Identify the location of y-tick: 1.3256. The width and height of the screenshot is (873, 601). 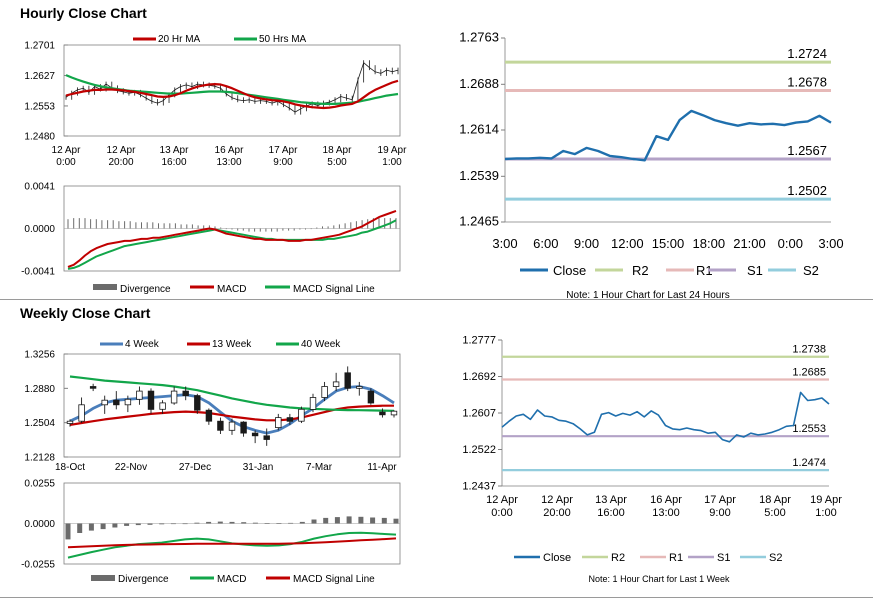
(39, 355).